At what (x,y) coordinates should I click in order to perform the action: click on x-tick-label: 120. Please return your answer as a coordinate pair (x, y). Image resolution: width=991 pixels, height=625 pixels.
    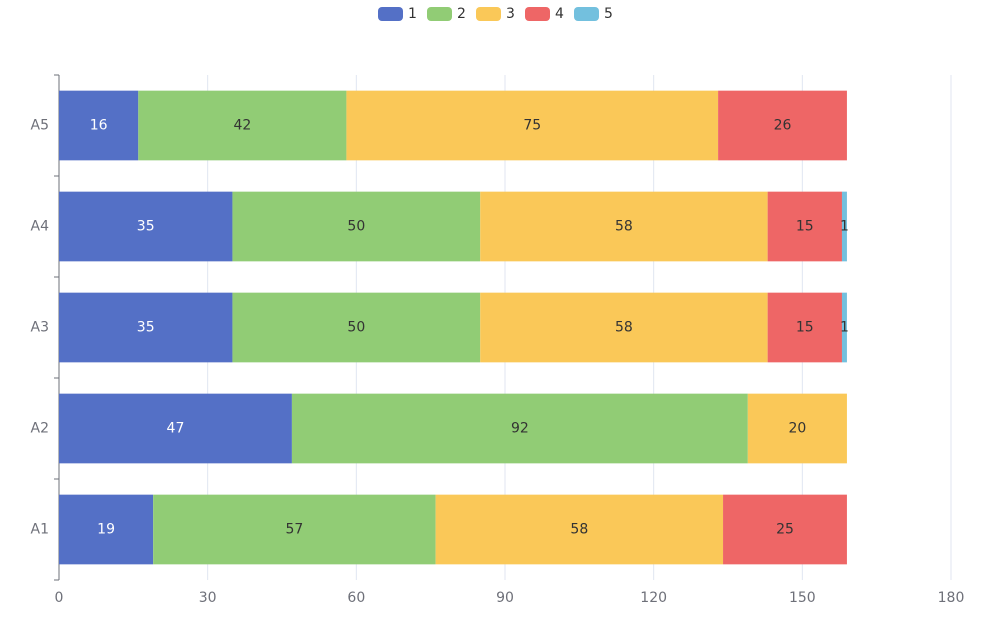
    Looking at the image, I should click on (653, 598).